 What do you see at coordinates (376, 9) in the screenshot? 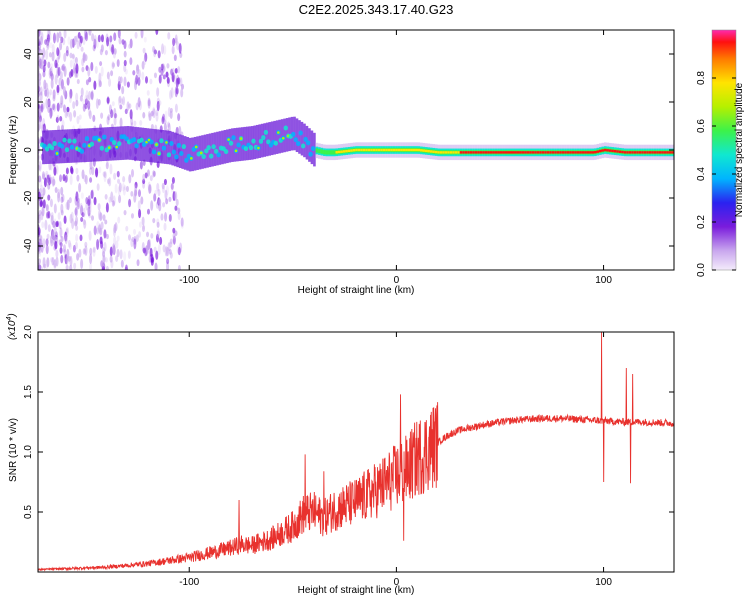
I see `chart-title: C2E2.2025.343.17.40.G23` at bounding box center [376, 9].